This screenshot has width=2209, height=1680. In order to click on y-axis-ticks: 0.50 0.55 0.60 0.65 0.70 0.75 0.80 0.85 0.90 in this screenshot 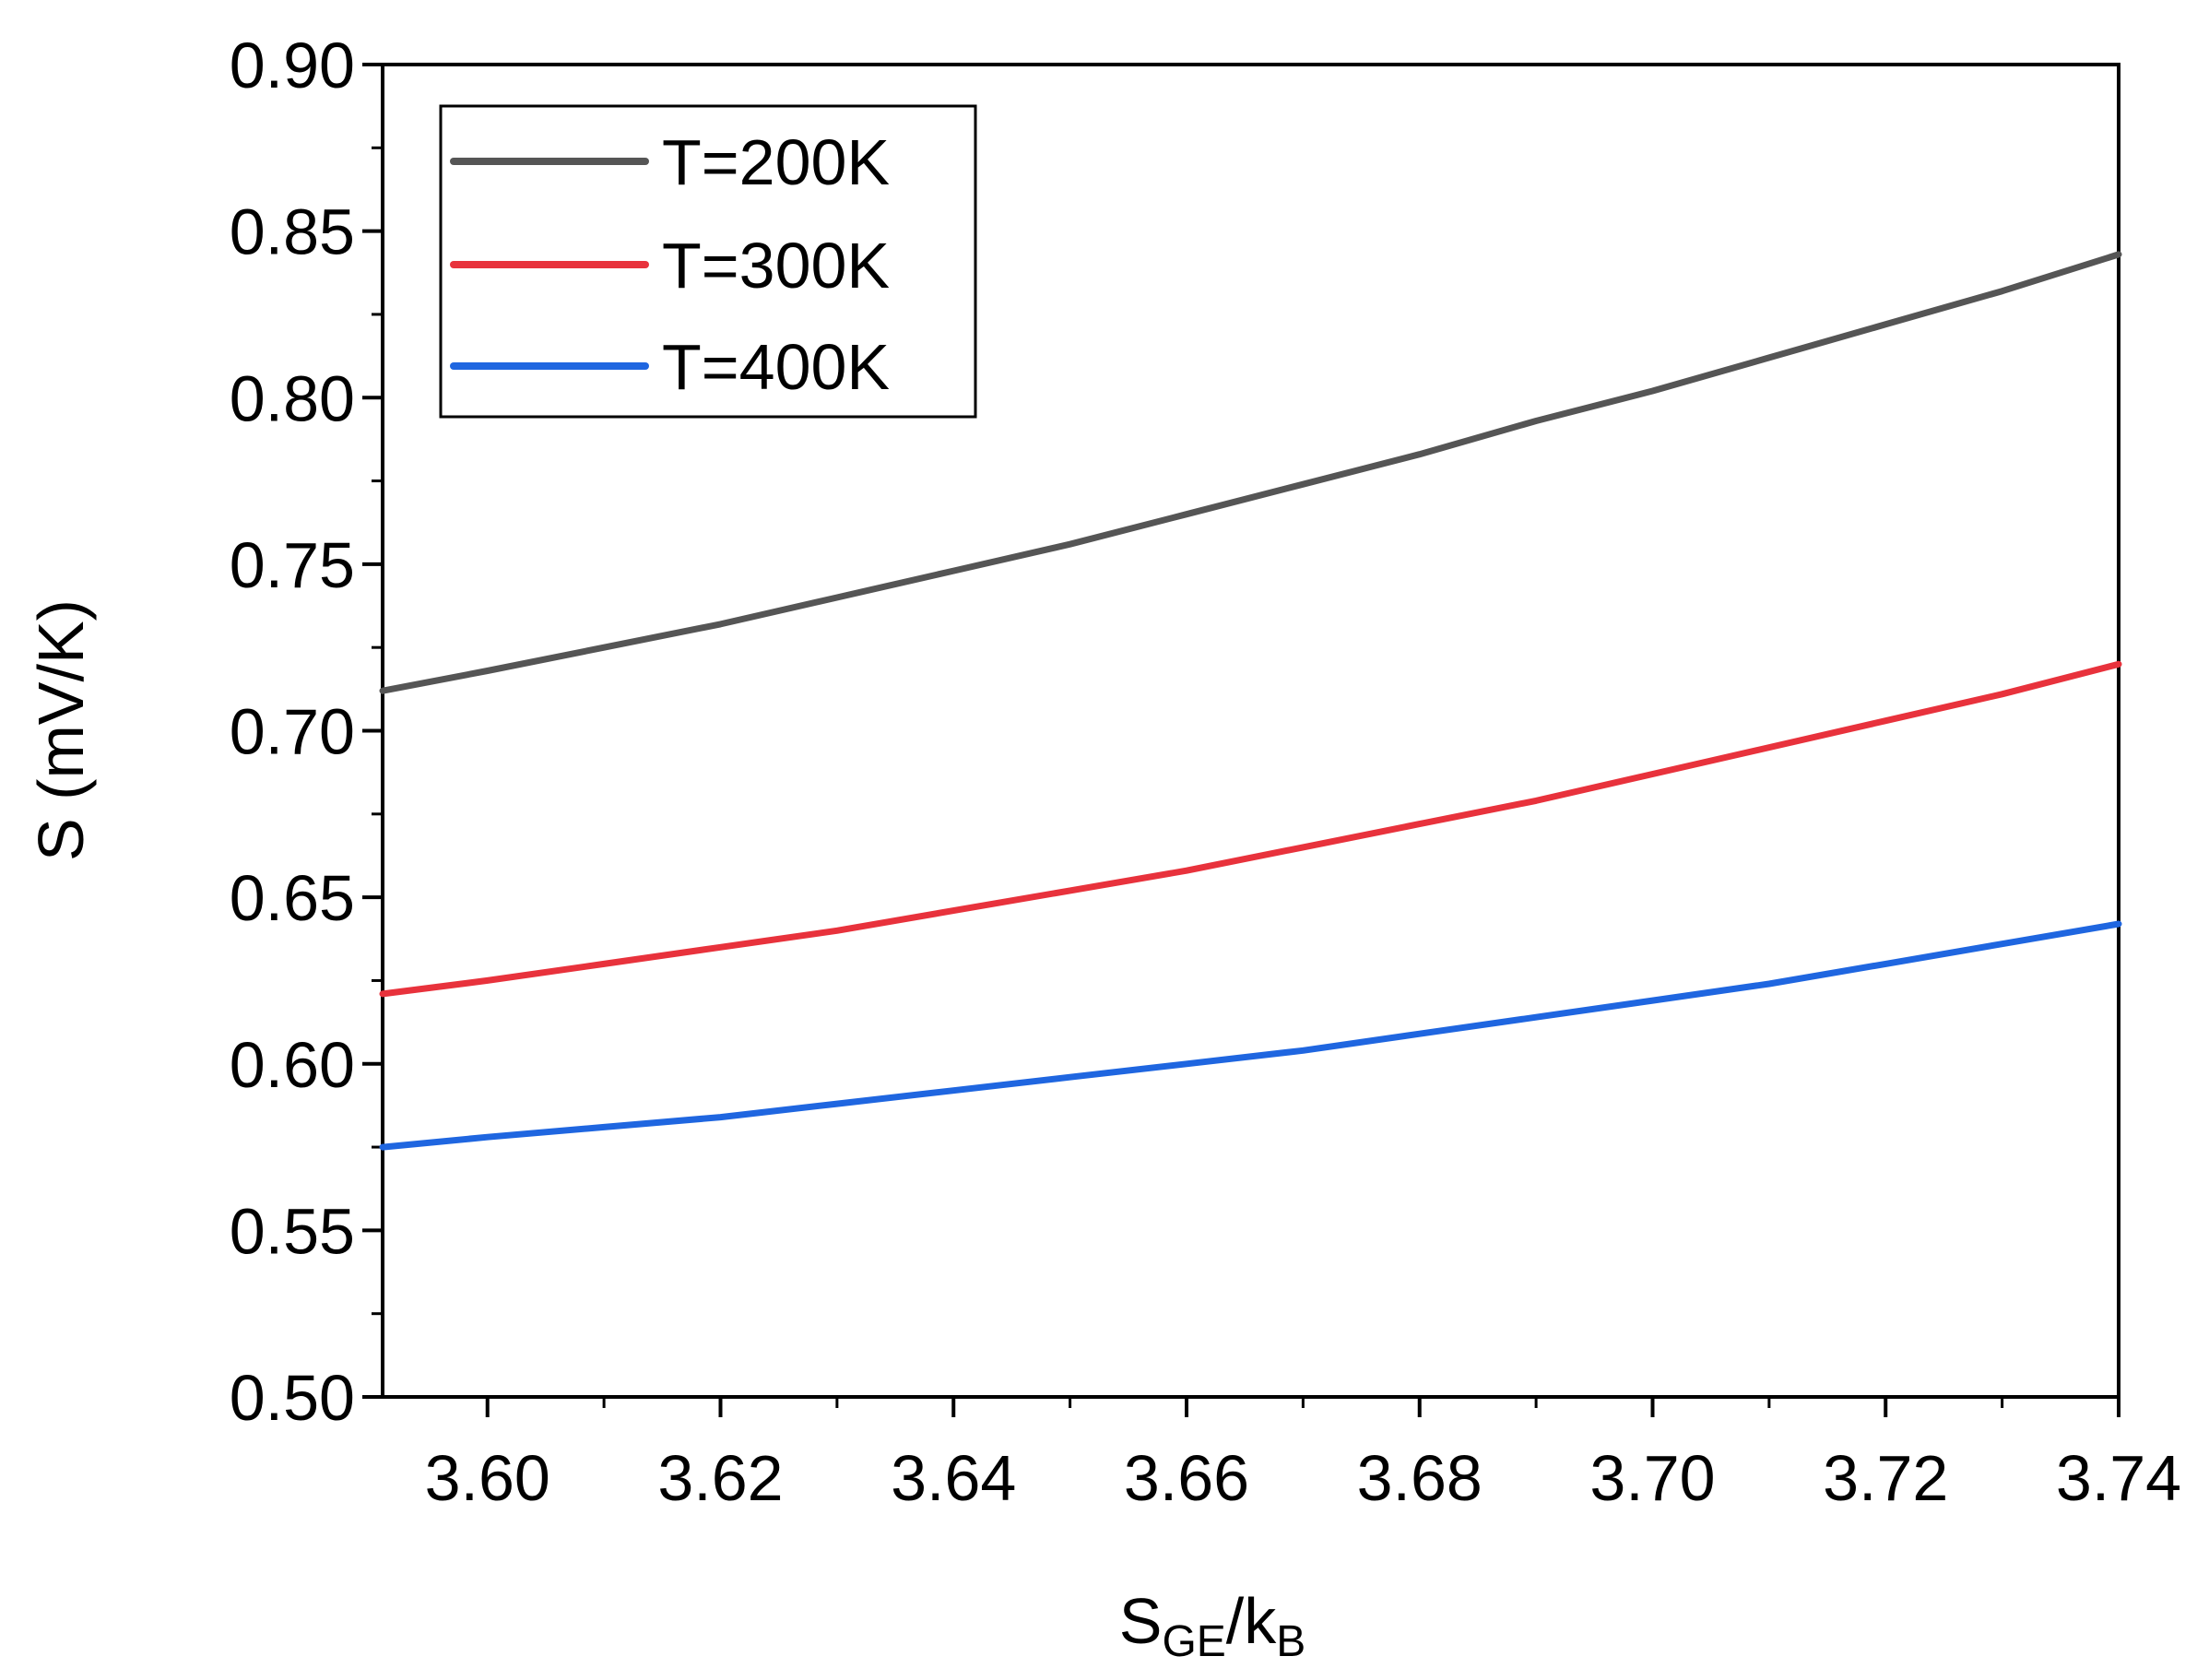, I will do `click(306, 732)`.